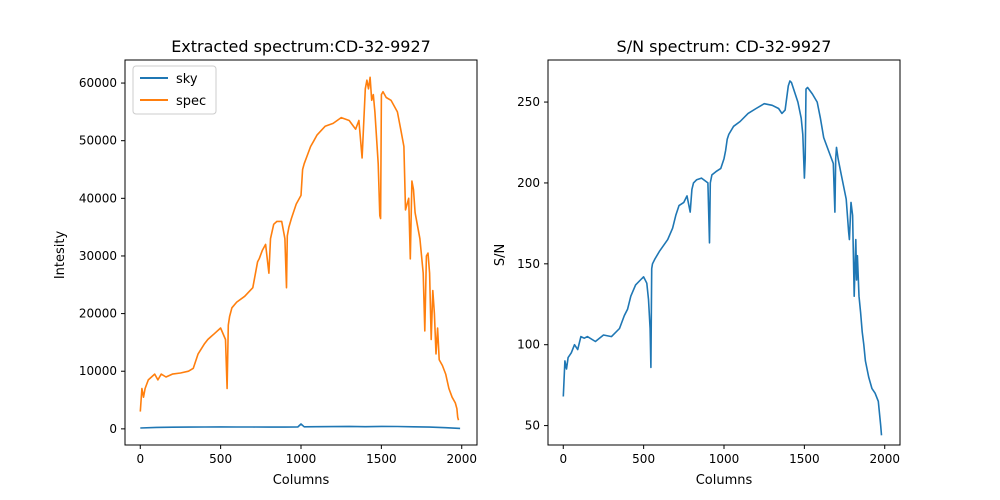 The image size is (1000, 500). I want to click on right-y-tick-label: 150, so click(528, 264).